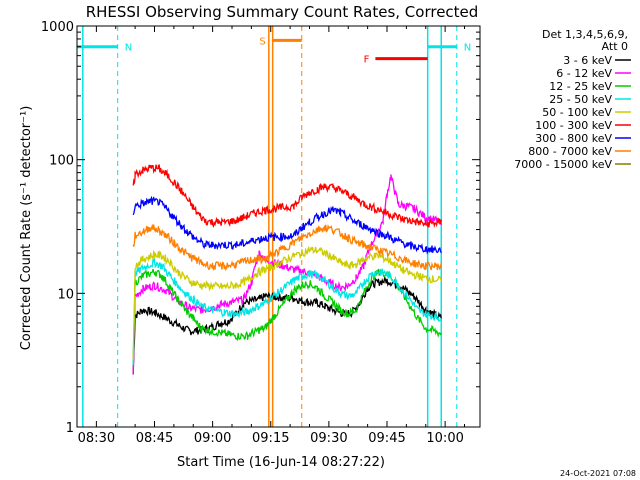 This screenshot has width=640, height=480. What do you see at coordinates (154, 438) in the screenshot?
I see `x-tick-label: 08:45` at bounding box center [154, 438].